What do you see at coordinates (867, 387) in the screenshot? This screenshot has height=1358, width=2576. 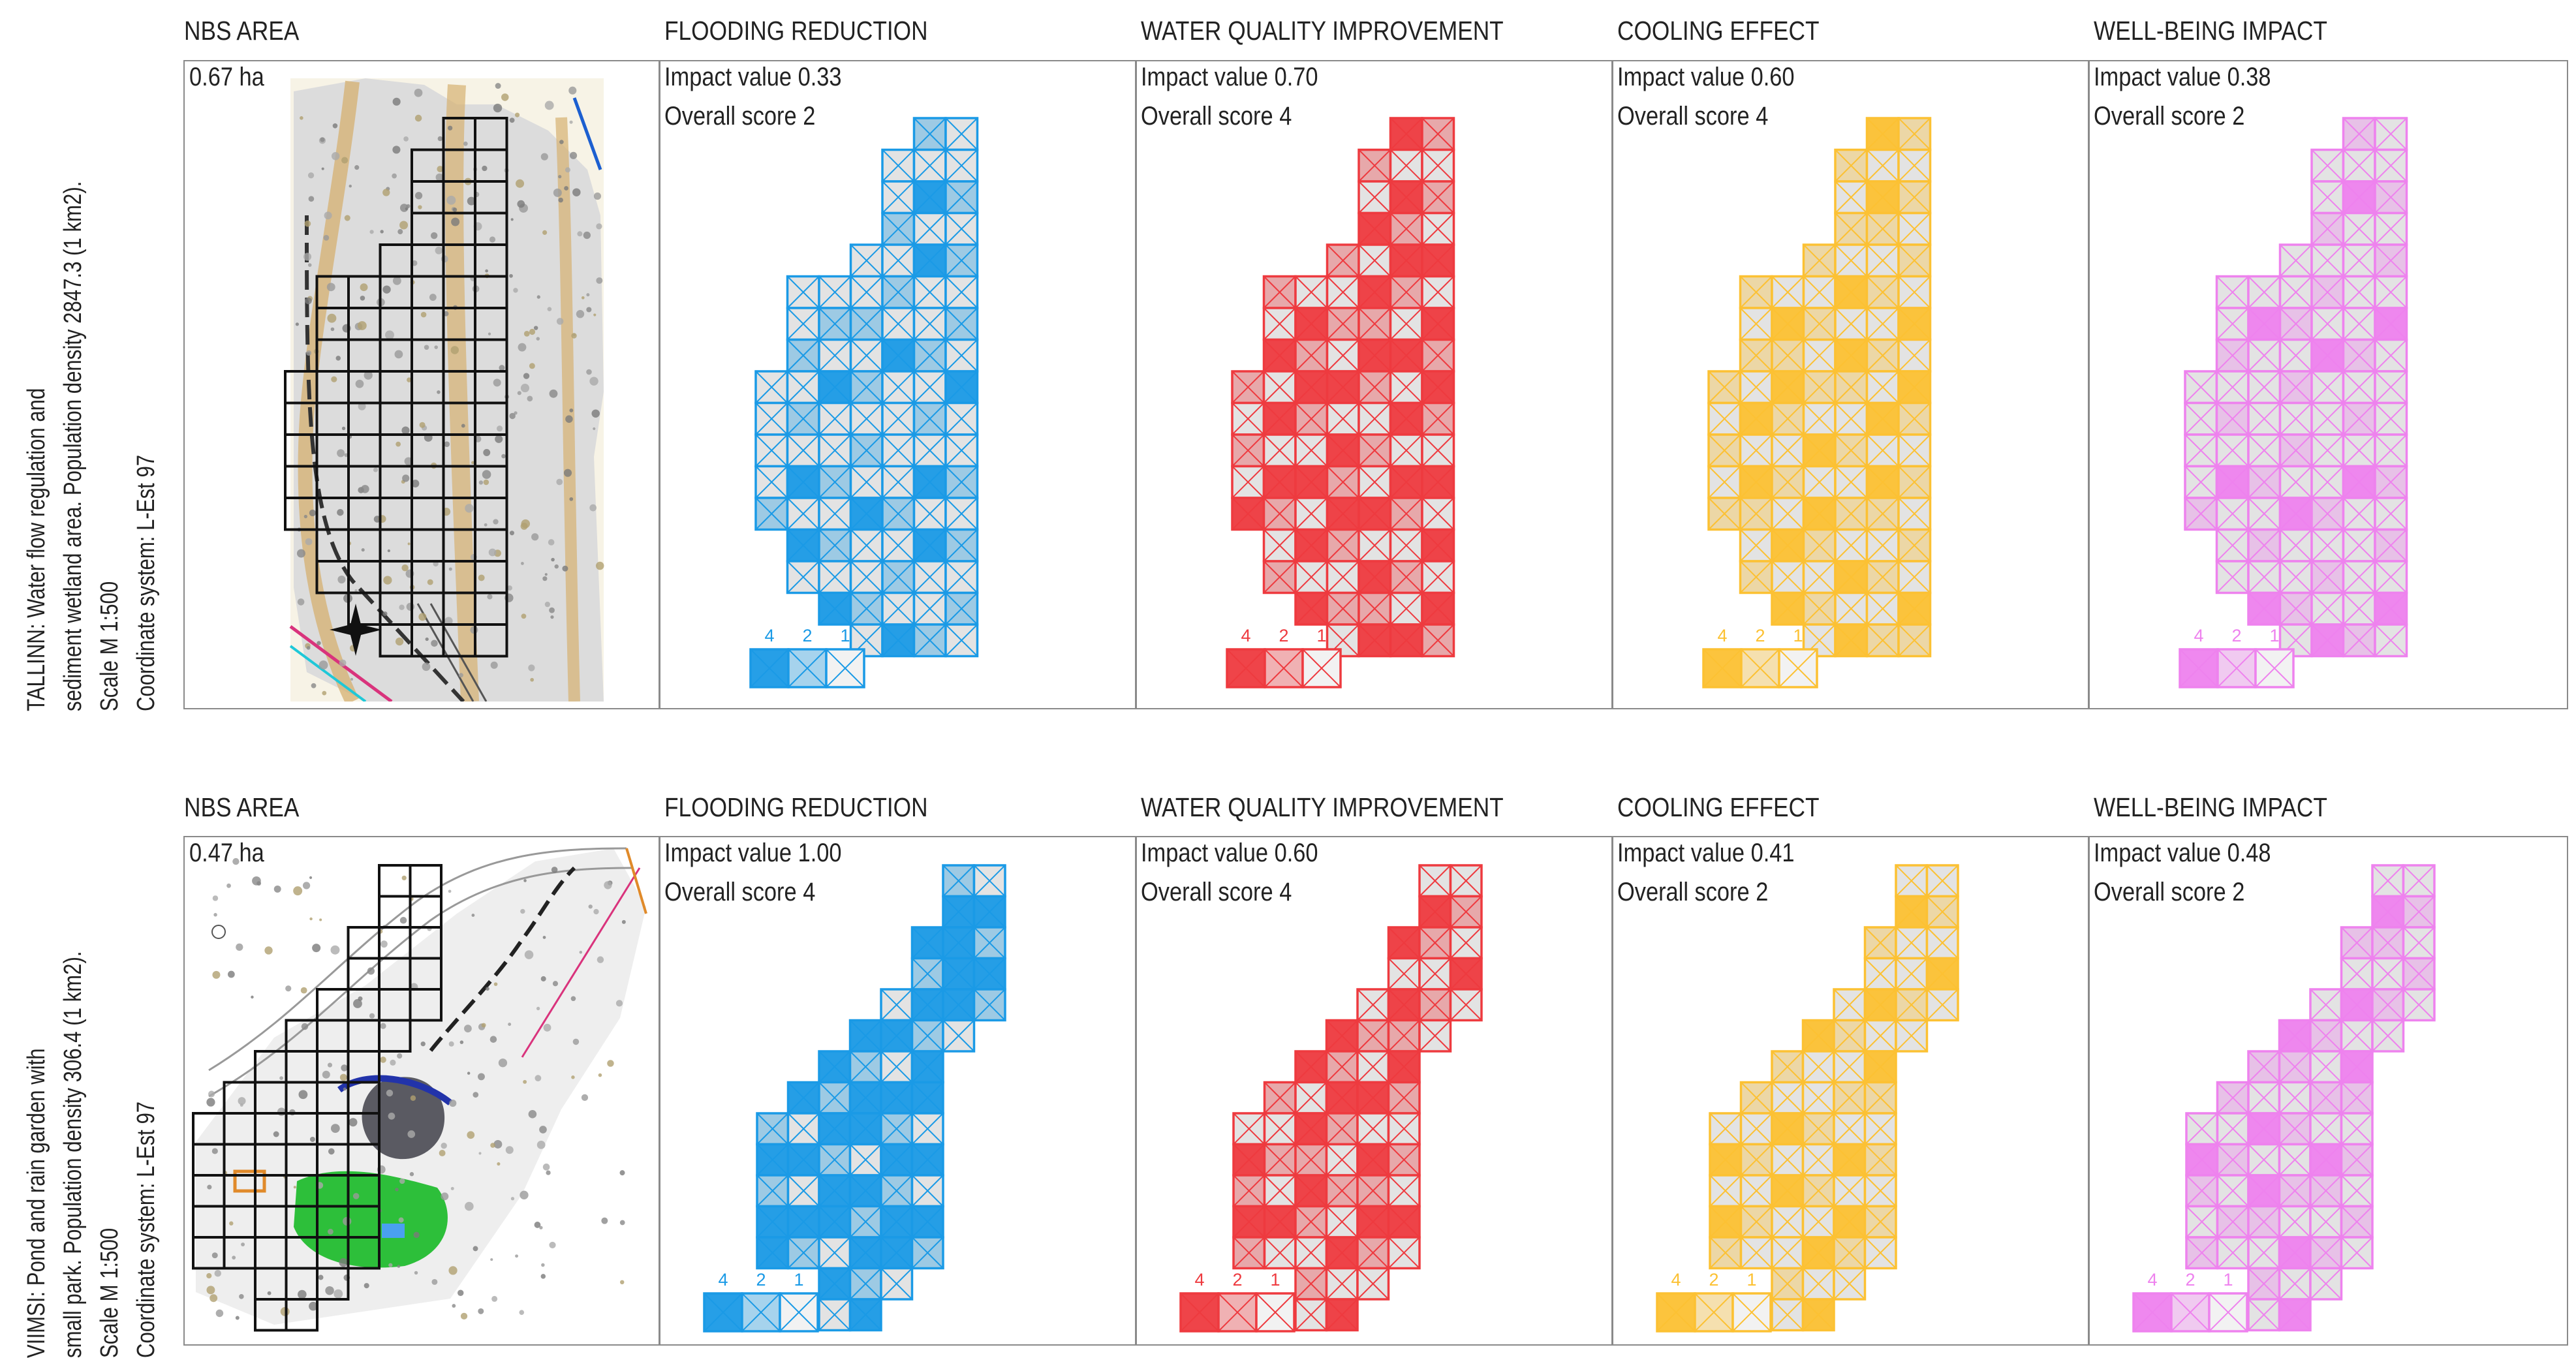 I see `row1-flooding-grid` at bounding box center [867, 387].